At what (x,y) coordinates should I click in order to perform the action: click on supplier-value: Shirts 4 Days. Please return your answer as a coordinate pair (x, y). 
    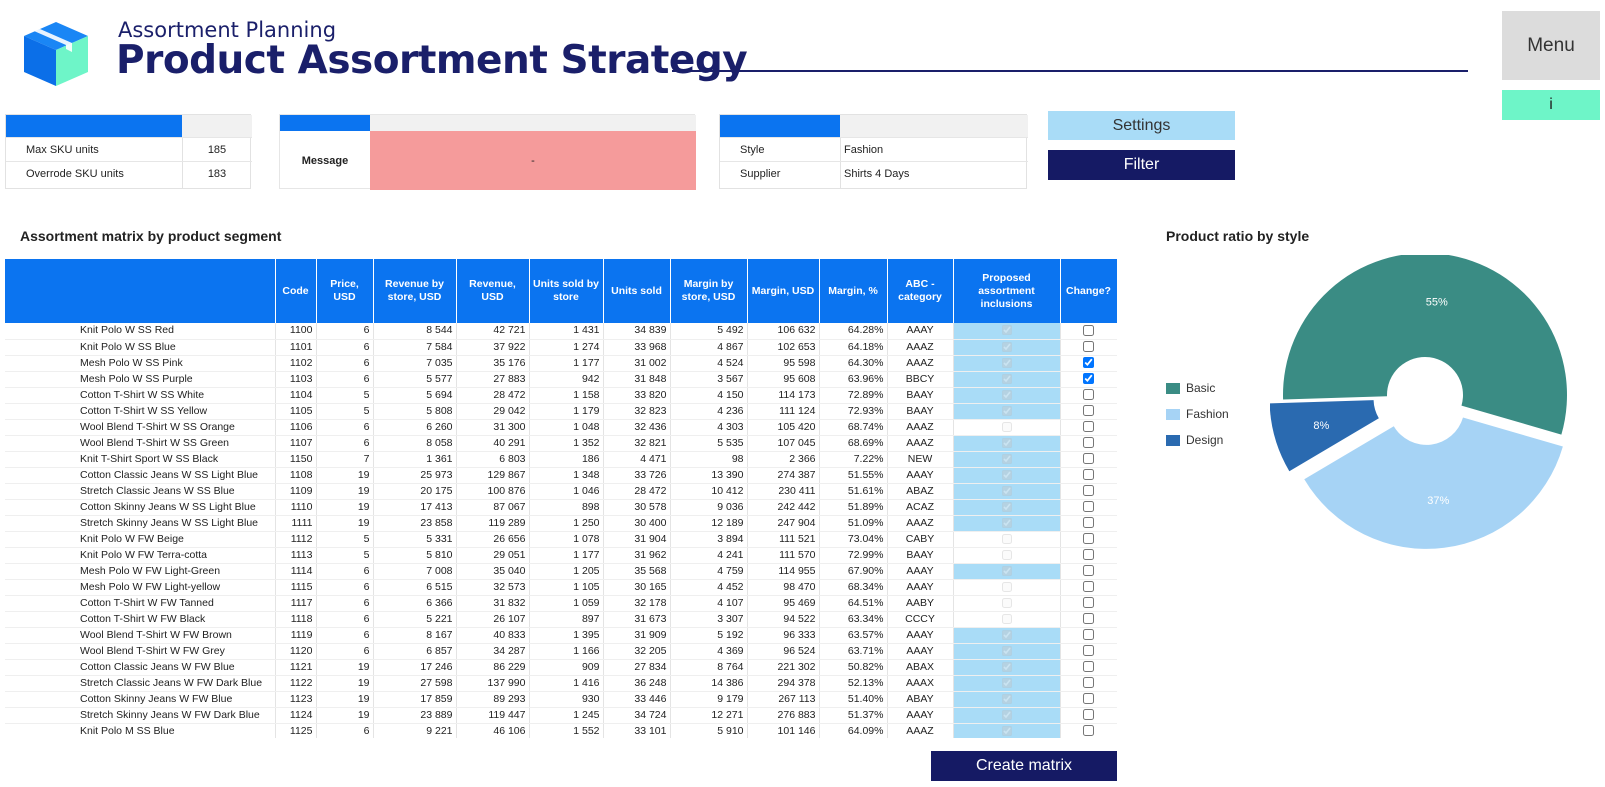
    Looking at the image, I should click on (877, 173).